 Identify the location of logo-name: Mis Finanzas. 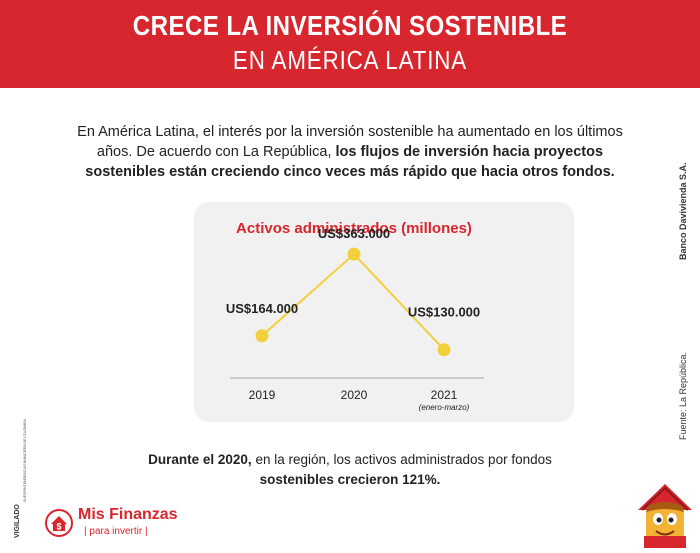
(128, 514).